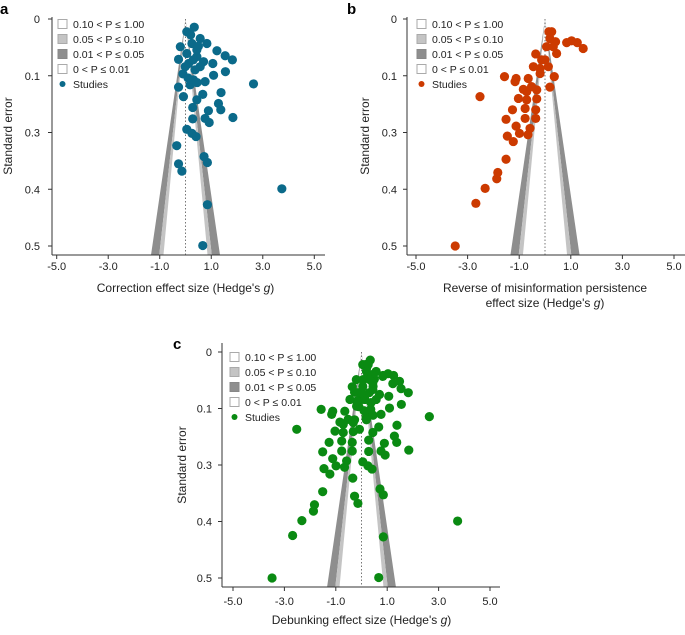 The image size is (685, 635). I want to click on x-tick-label: 3.0, so click(438, 602).